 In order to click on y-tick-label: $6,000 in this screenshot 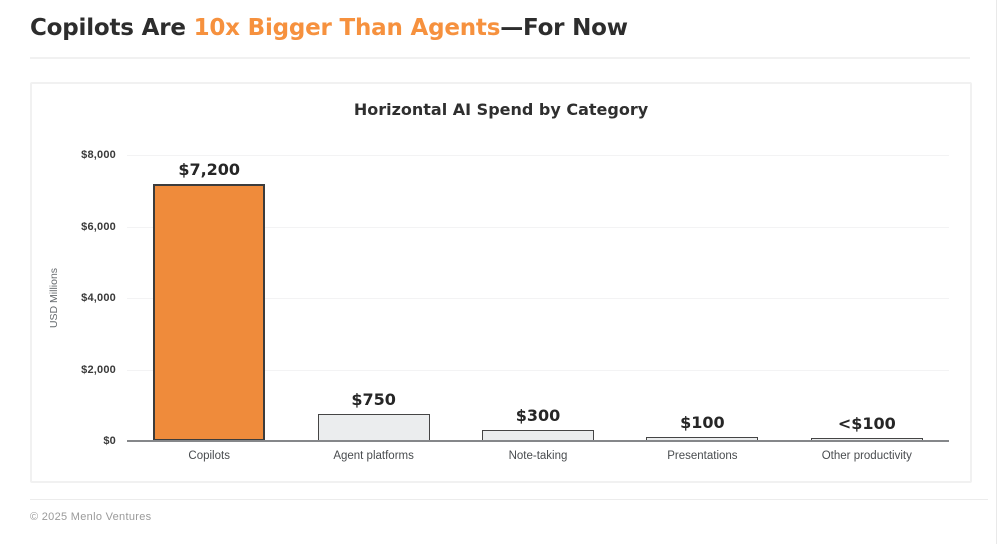, I will do `click(98, 226)`.